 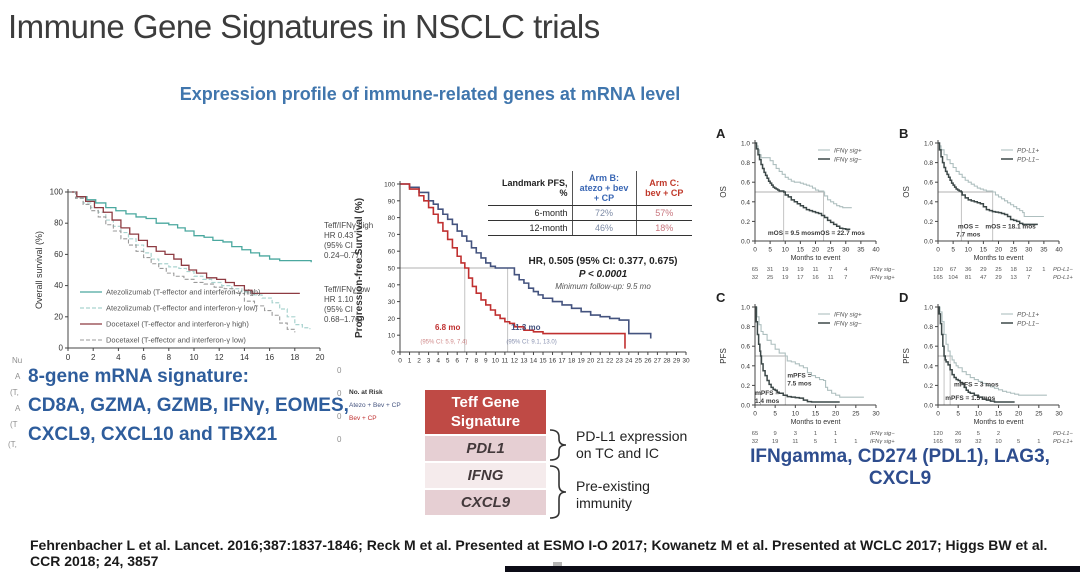 I want to click on svg-text: HR 1.10, so click(x=339, y=299).